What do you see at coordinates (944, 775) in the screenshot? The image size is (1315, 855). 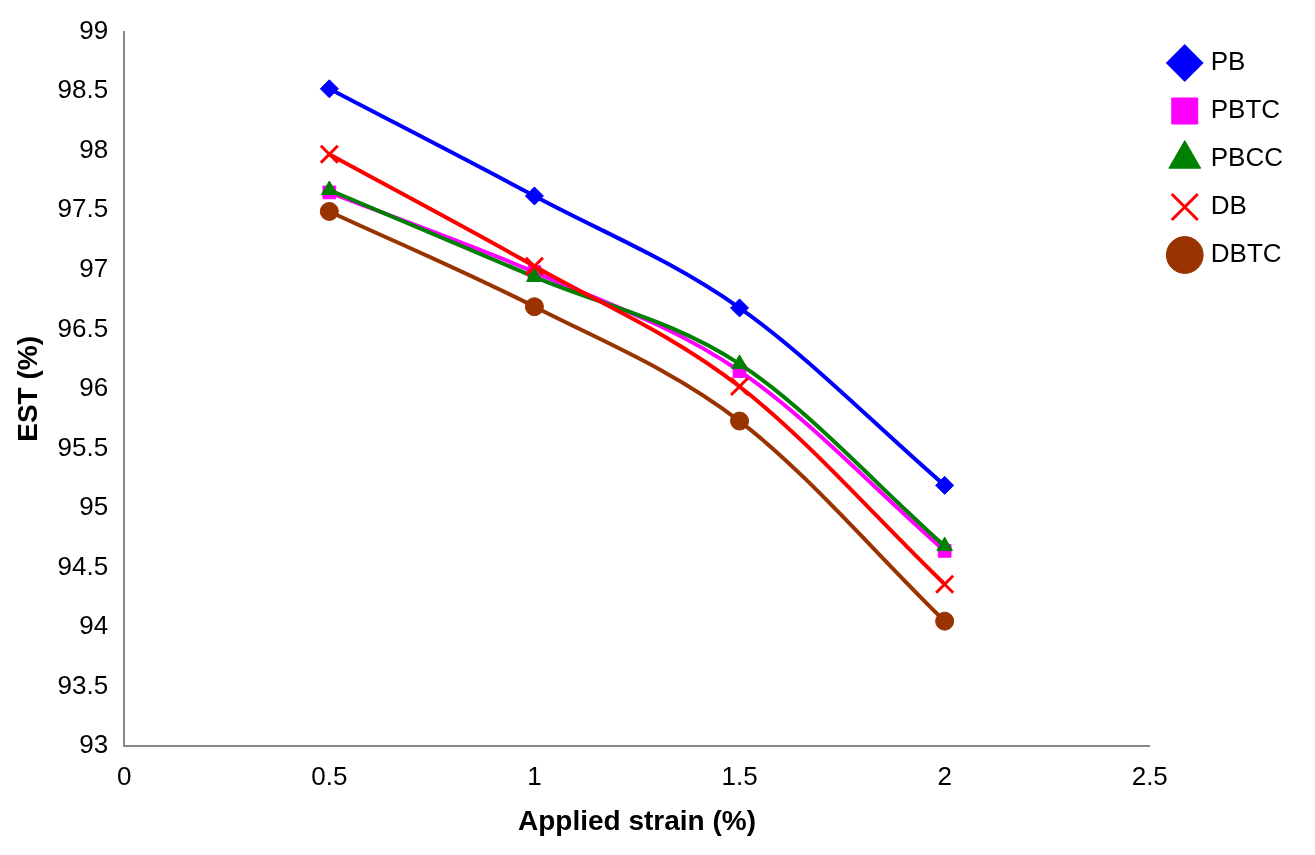 I see `x-tick-label: 2` at bounding box center [944, 775].